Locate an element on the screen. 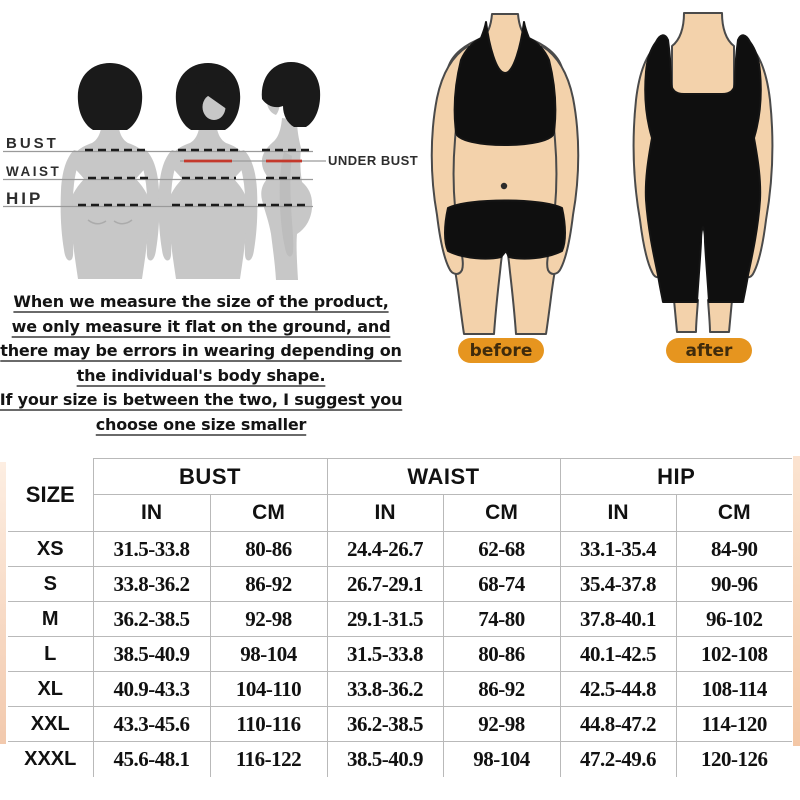 This screenshot has height=800, width=800. hip-line is located at coordinates (158, 205).